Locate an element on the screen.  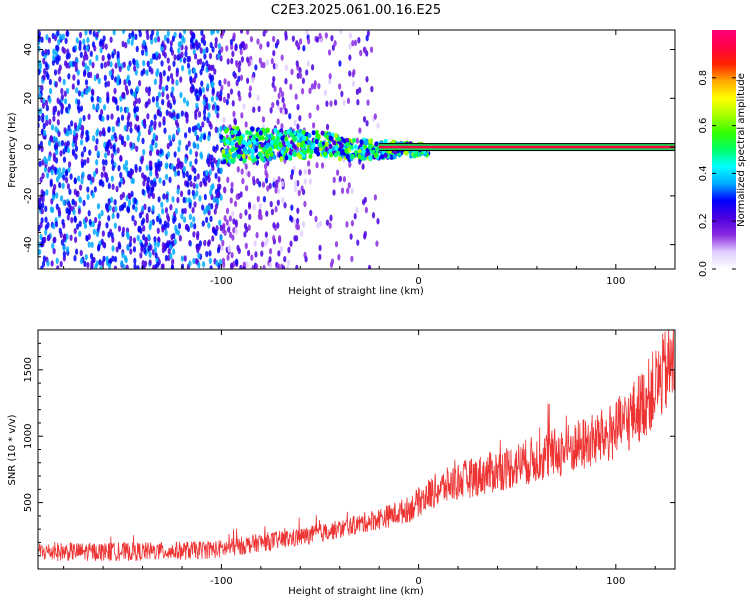
x-tick-label: 0 is located at coordinates (418, 581).